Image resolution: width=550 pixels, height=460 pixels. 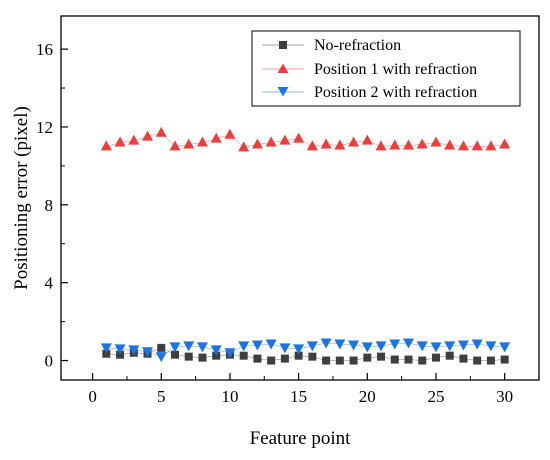 What do you see at coordinates (92, 396) in the screenshot?
I see `x-tick-label: 0` at bounding box center [92, 396].